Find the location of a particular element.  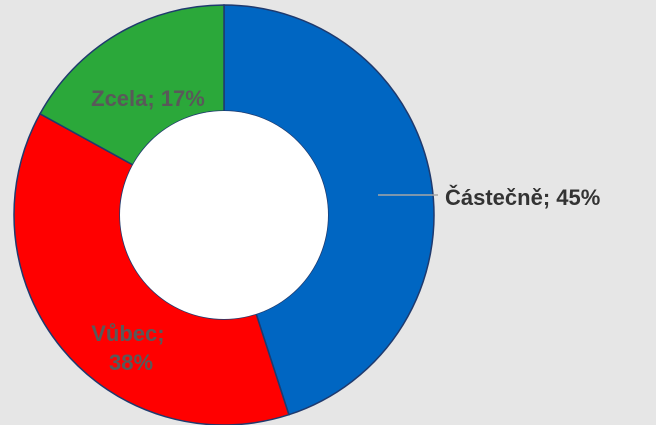

data-label-castecne: Částečně; 45% is located at coordinates (522, 197).